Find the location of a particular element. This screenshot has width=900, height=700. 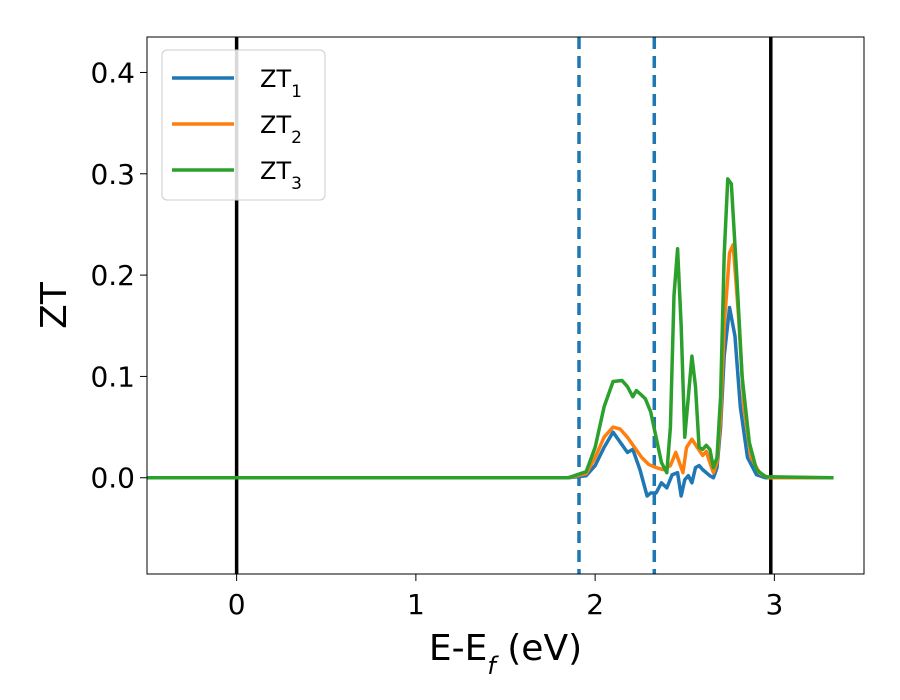

x-tick-label: 1 is located at coordinates (416, 604).